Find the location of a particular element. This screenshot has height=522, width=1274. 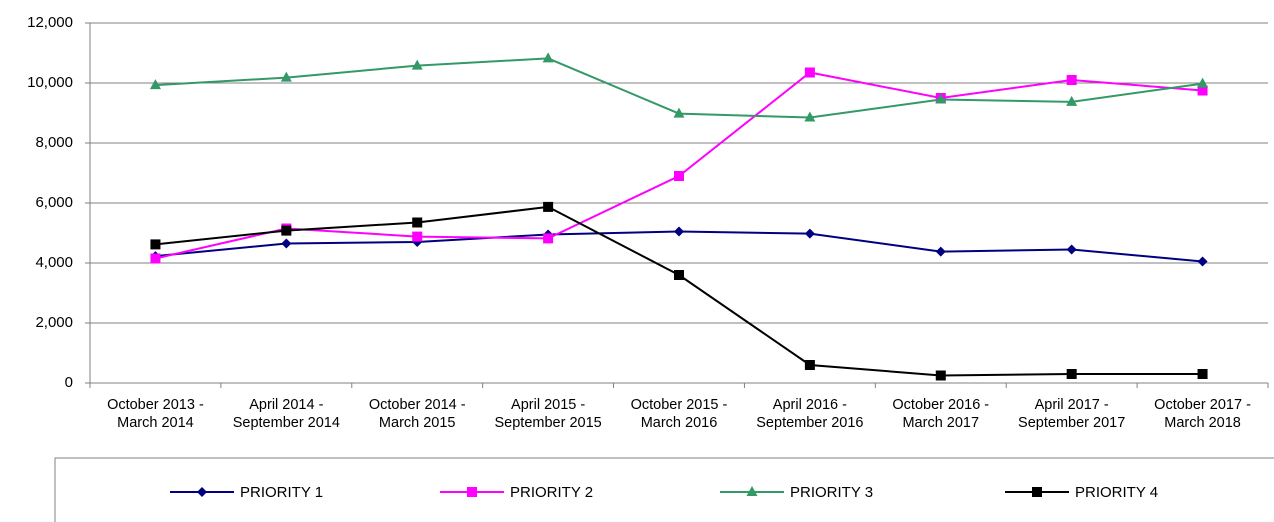

y-tick-label: 4,000 is located at coordinates (54, 262).